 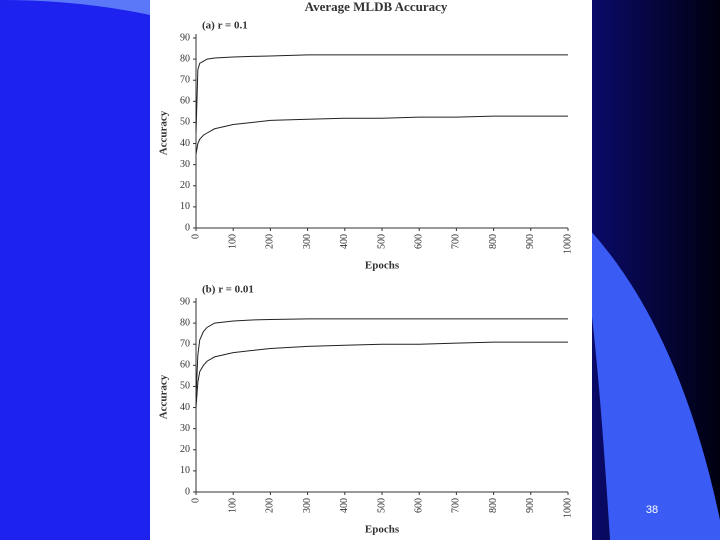 What do you see at coordinates (75, 7) in the screenshot?
I see `decor-top` at bounding box center [75, 7].